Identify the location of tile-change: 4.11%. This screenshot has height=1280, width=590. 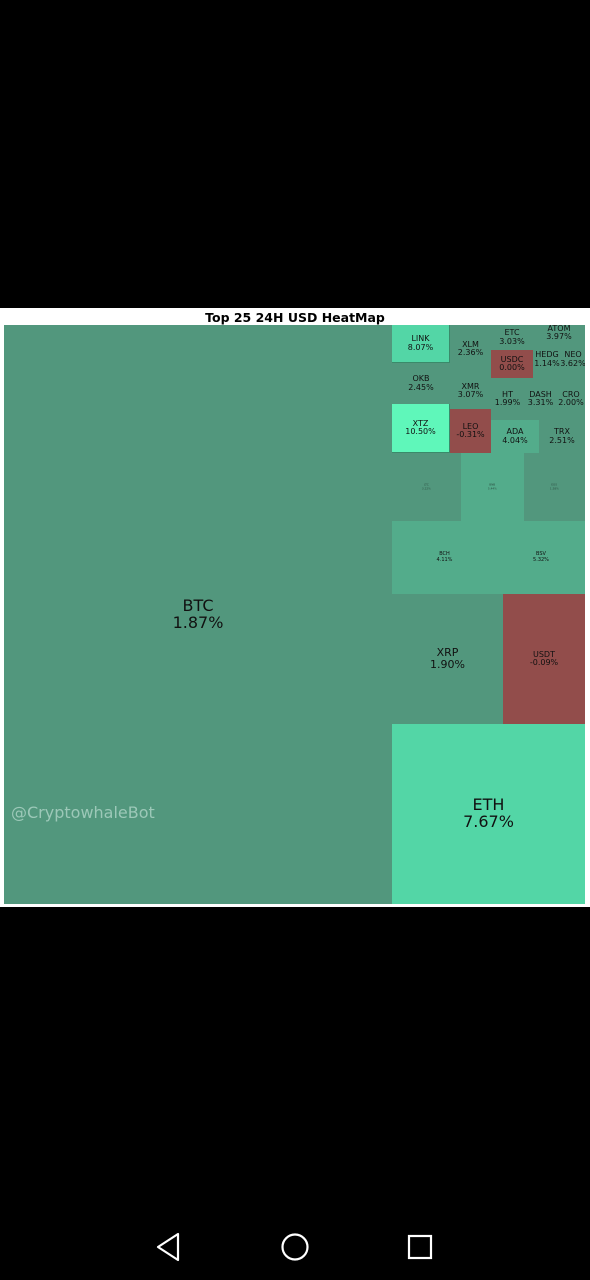
(444, 559).